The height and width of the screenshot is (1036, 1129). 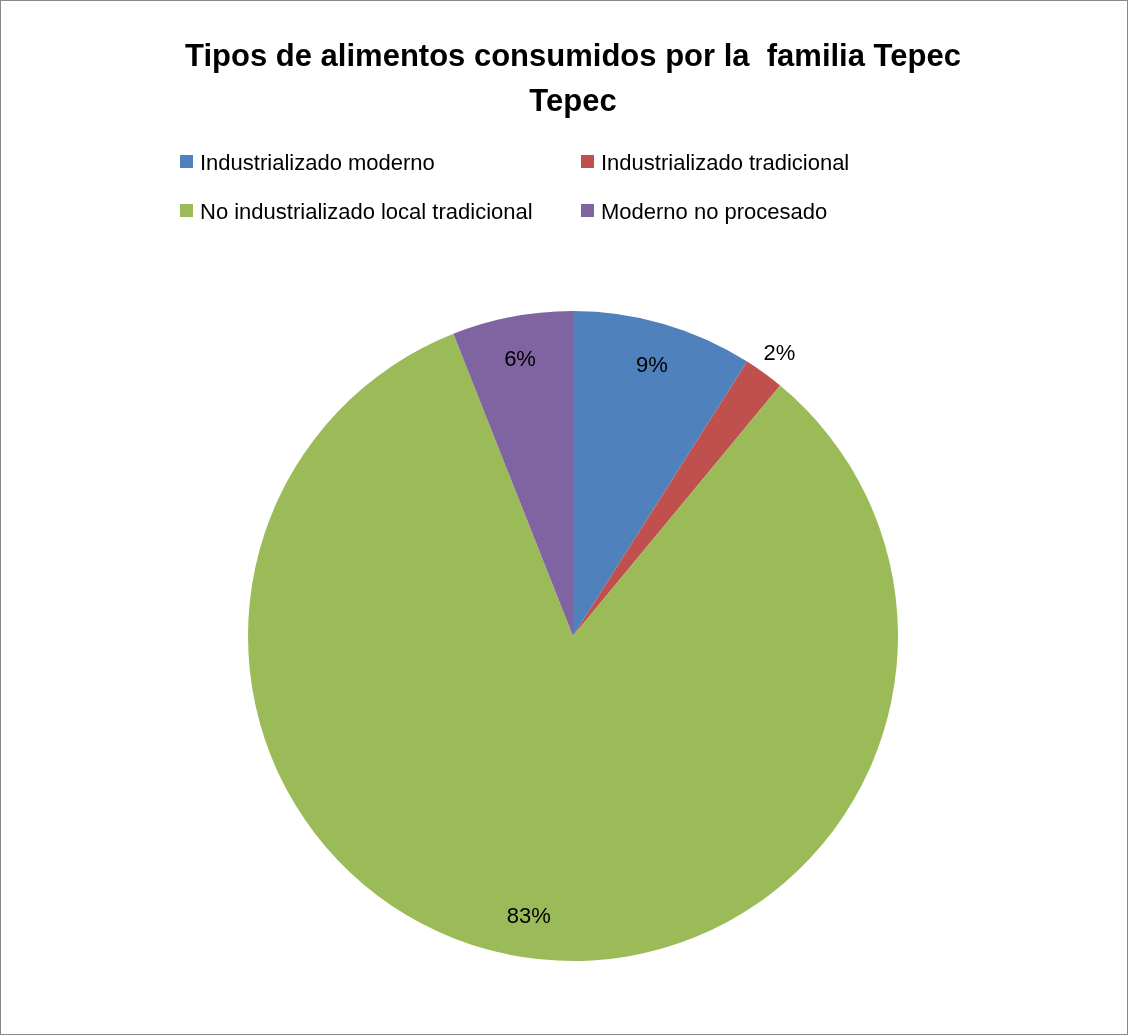 I want to click on data-label: 83%, so click(x=528, y=915).